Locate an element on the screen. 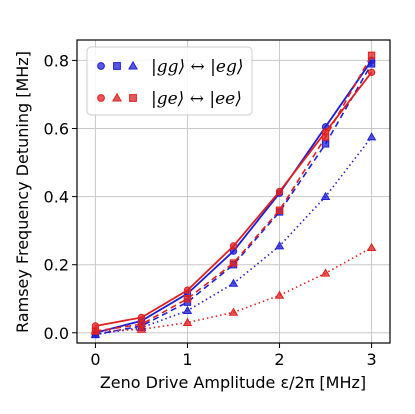 The image size is (415, 414). legend-entry: |gg⟩ ↔ |eg⟩ is located at coordinates (170, 67).